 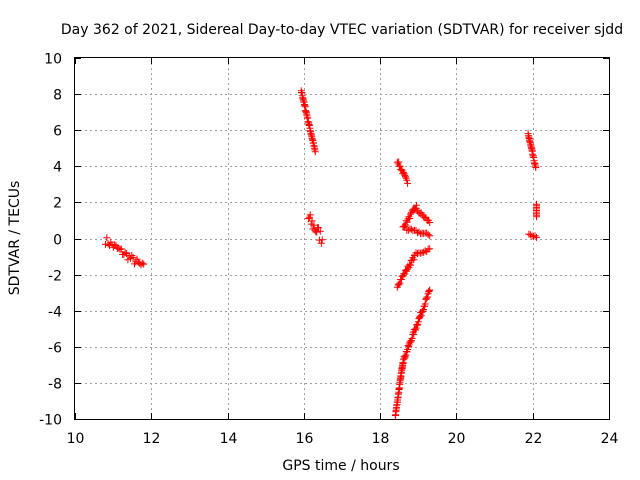 What do you see at coordinates (50, 240) in the screenshot?
I see `y-tick-labels: -10 -8 -6 -4 -2 0 2 4 6 8 10` at bounding box center [50, 240].